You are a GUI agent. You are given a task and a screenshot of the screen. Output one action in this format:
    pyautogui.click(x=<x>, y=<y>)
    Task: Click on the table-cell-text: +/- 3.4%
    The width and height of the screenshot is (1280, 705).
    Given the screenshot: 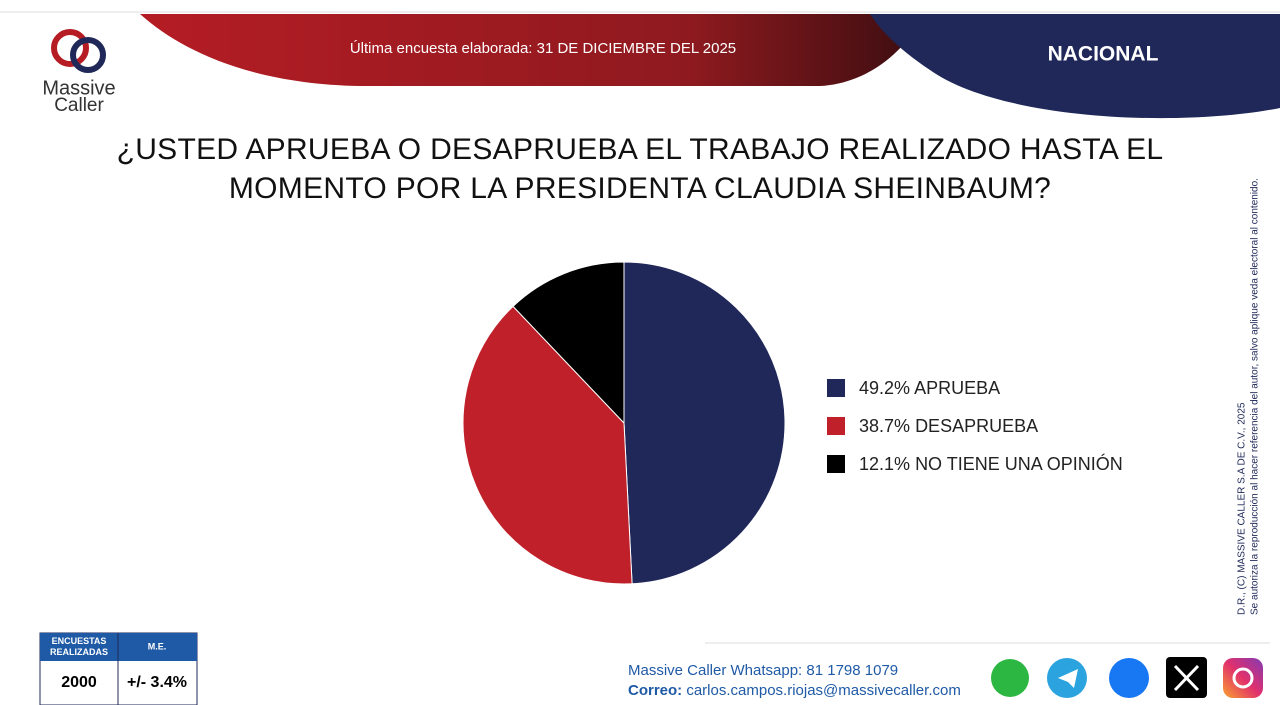 What is the action you would take?
    pyautogui.click(x=157, y=682)
    